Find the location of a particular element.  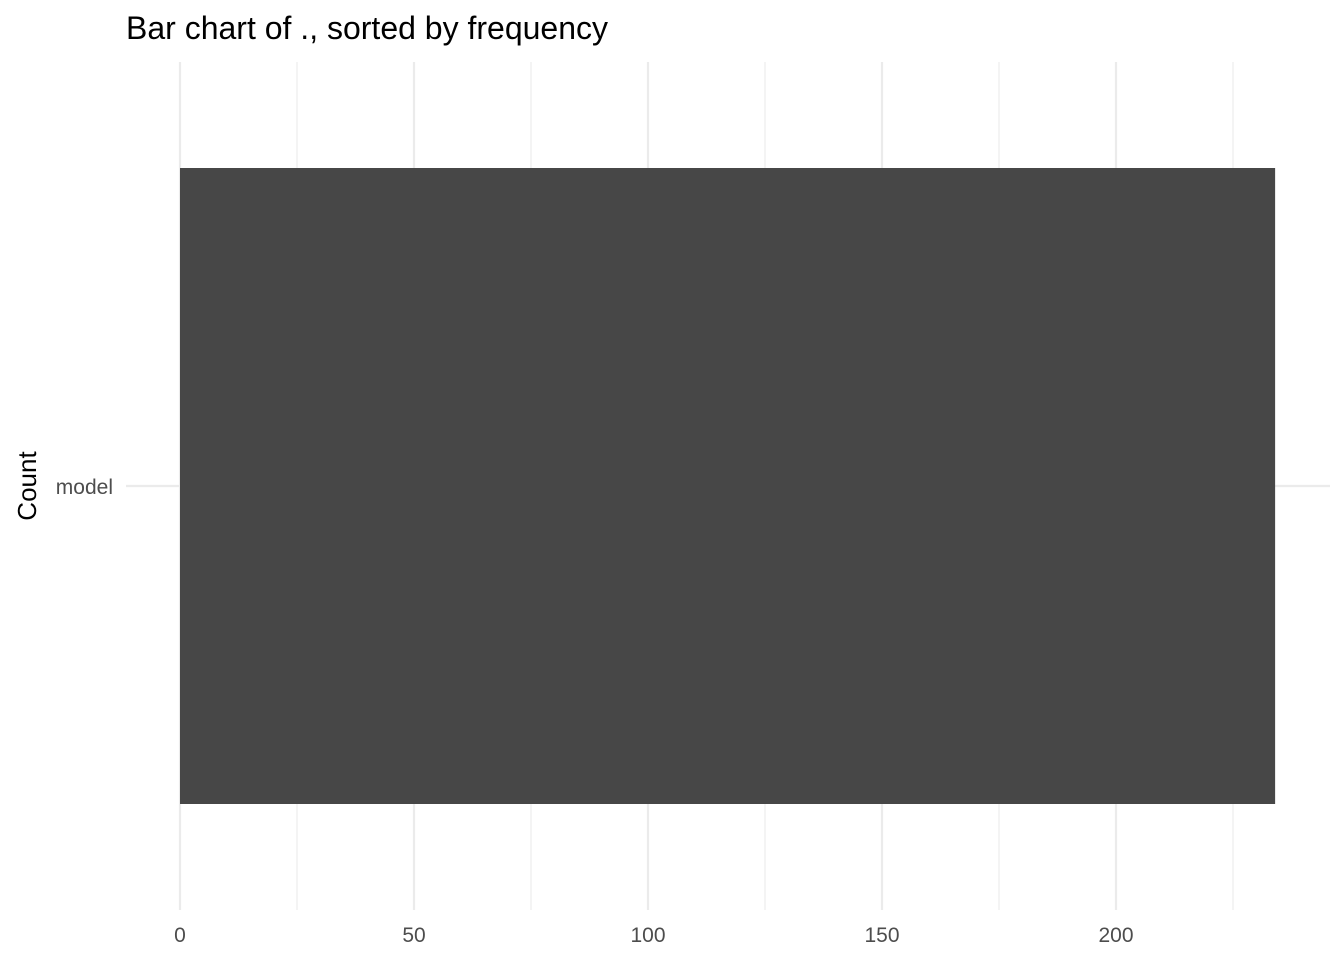

y-axis-title: Count is located at coordinates (27, 486).